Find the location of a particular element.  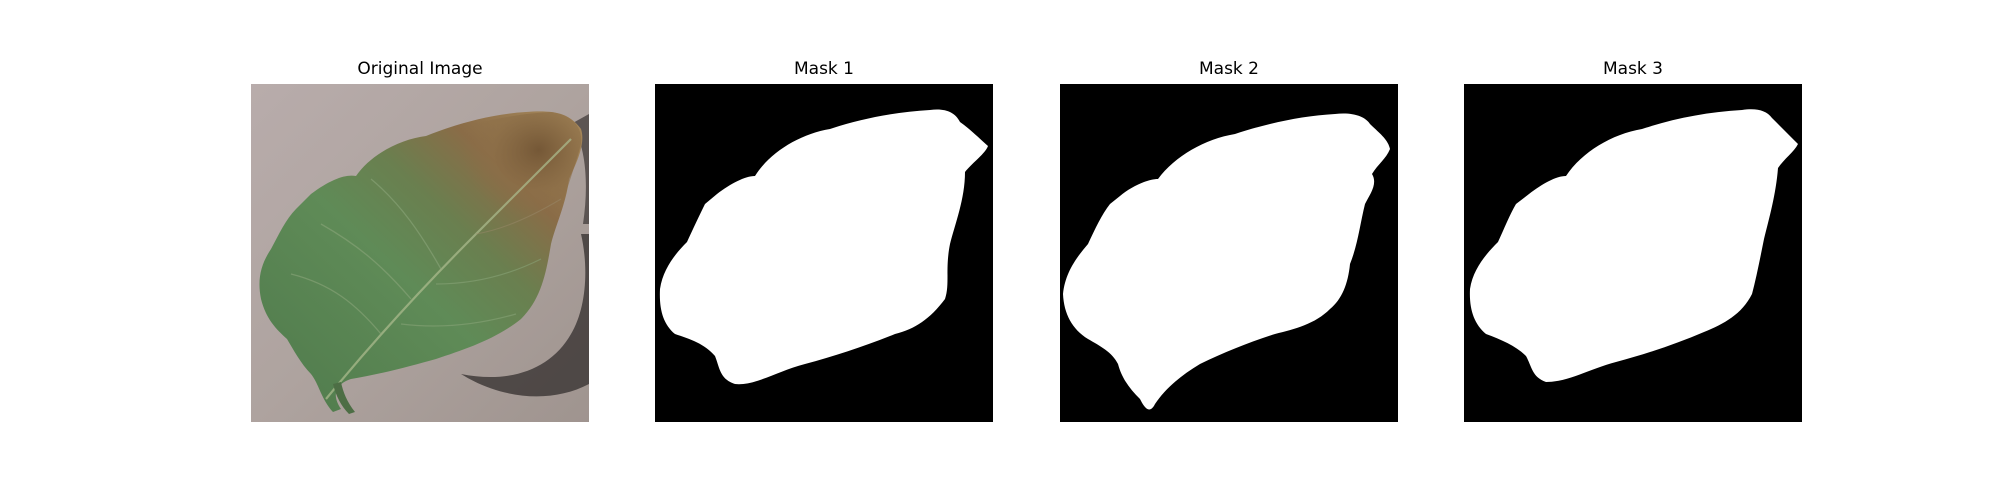

mask-3-panel is located at coordinates (1633, 253).